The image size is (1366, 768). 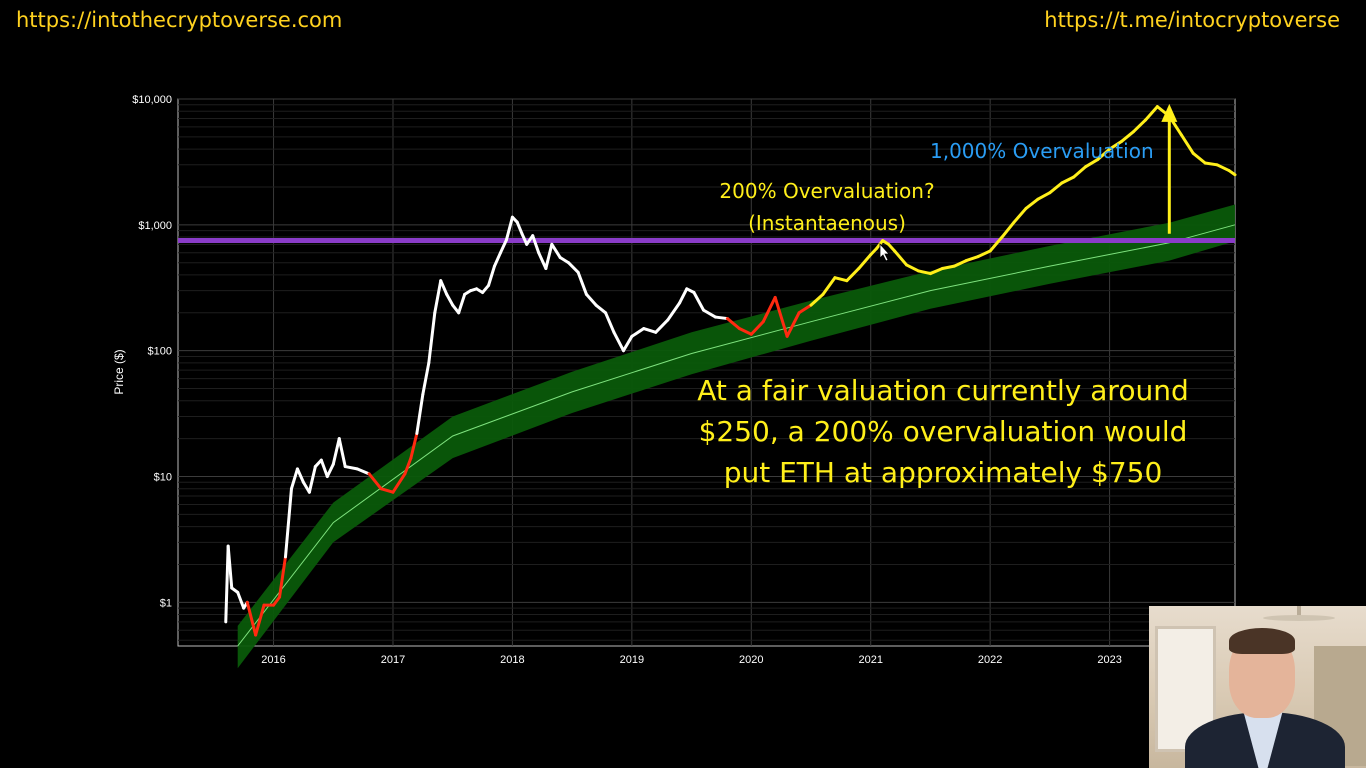 I want to click on annotation-200-overvaluation: 200% Overvaluation?, so click(x=826, y=191).